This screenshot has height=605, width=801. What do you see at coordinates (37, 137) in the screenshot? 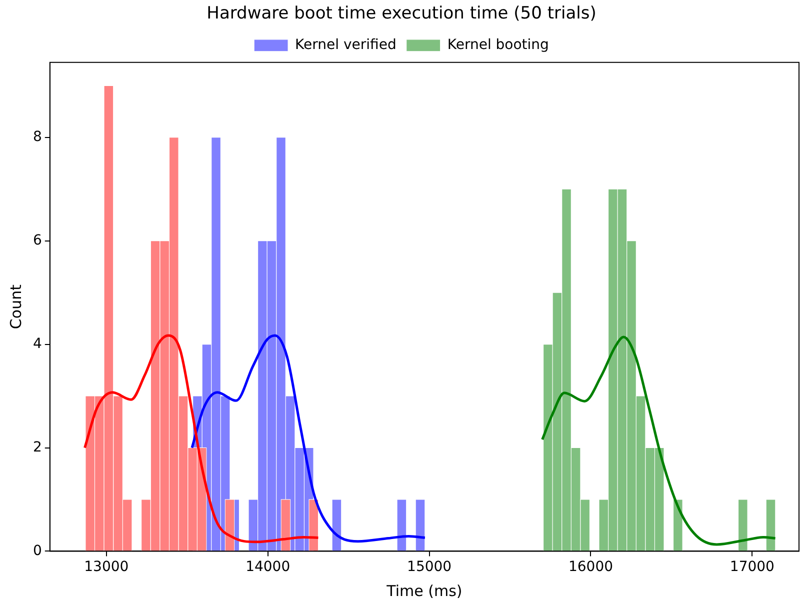
I see `y-tick-label: 8` at bounding box center [37, 137].